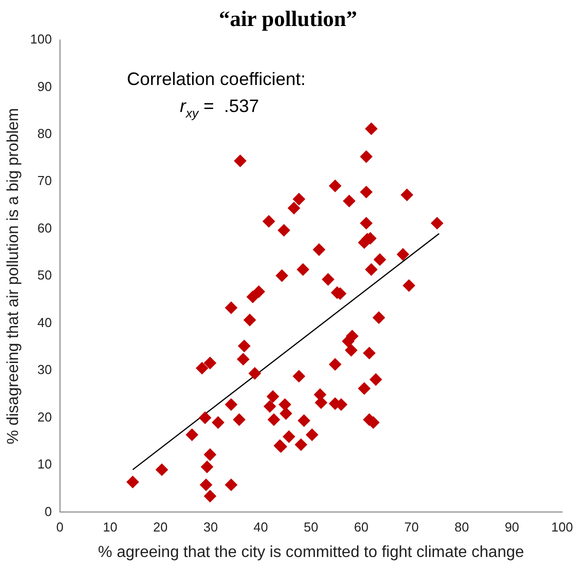 This screenshot has width=576, height=570. What do you see at coordinates (160, 527) in the screenshot?
I see `x-tick-label: 20` at bounding box center [160, 527].